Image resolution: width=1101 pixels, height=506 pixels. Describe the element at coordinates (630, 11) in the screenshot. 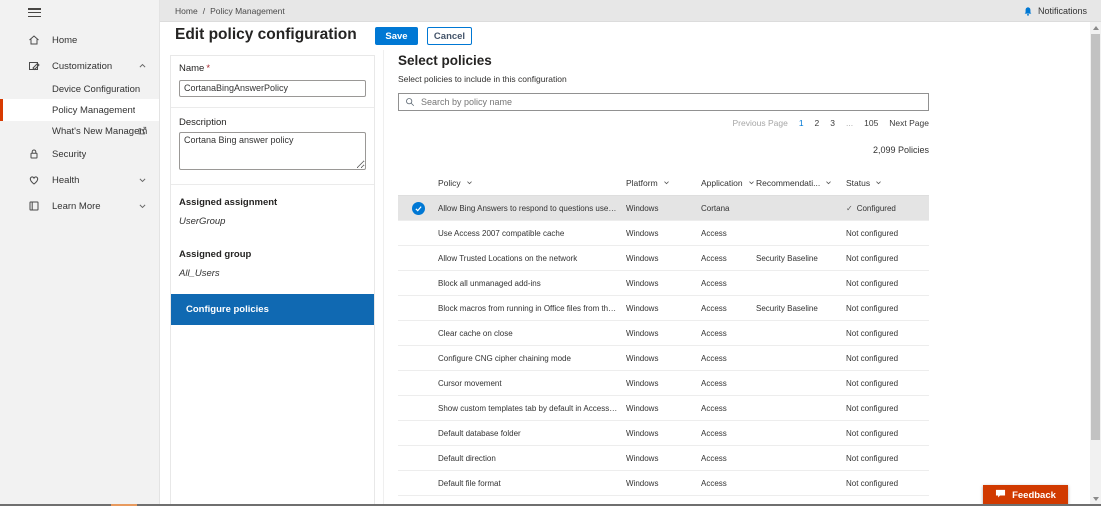

I see `topbar: Home / Policy Management Notifications` at that location.